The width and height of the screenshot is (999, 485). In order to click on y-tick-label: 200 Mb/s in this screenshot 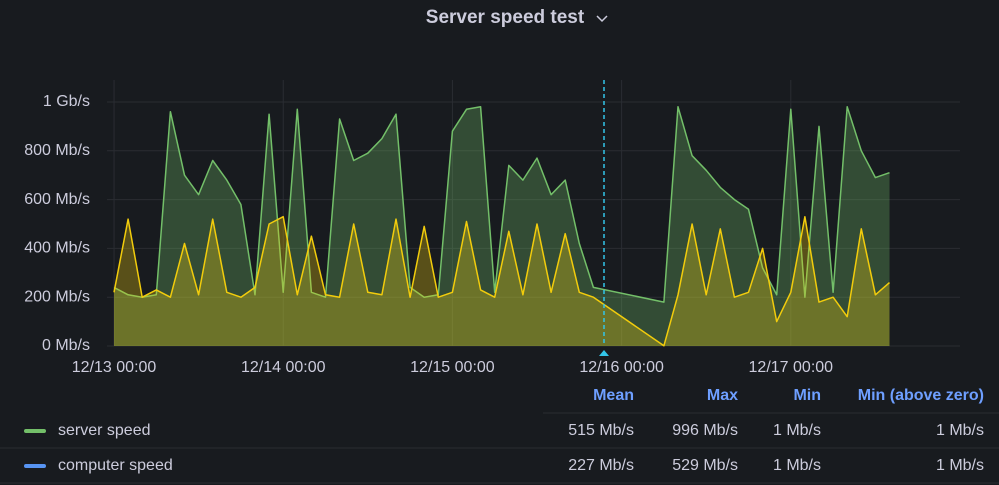, I will do `click(57, 296)`.